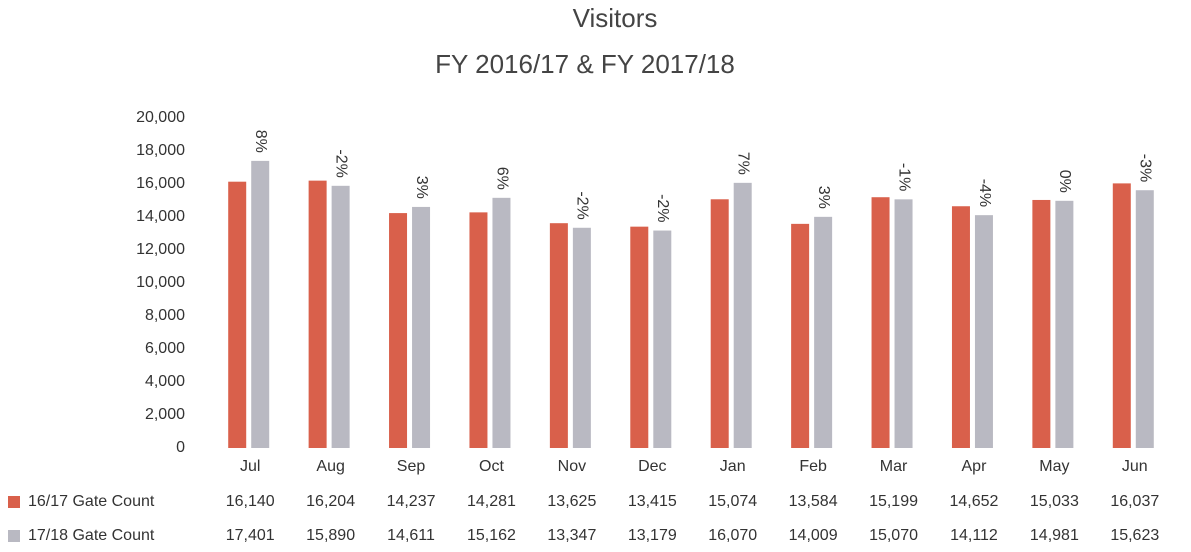  I want to click on table-value: 15,623, so click(1134, 535).